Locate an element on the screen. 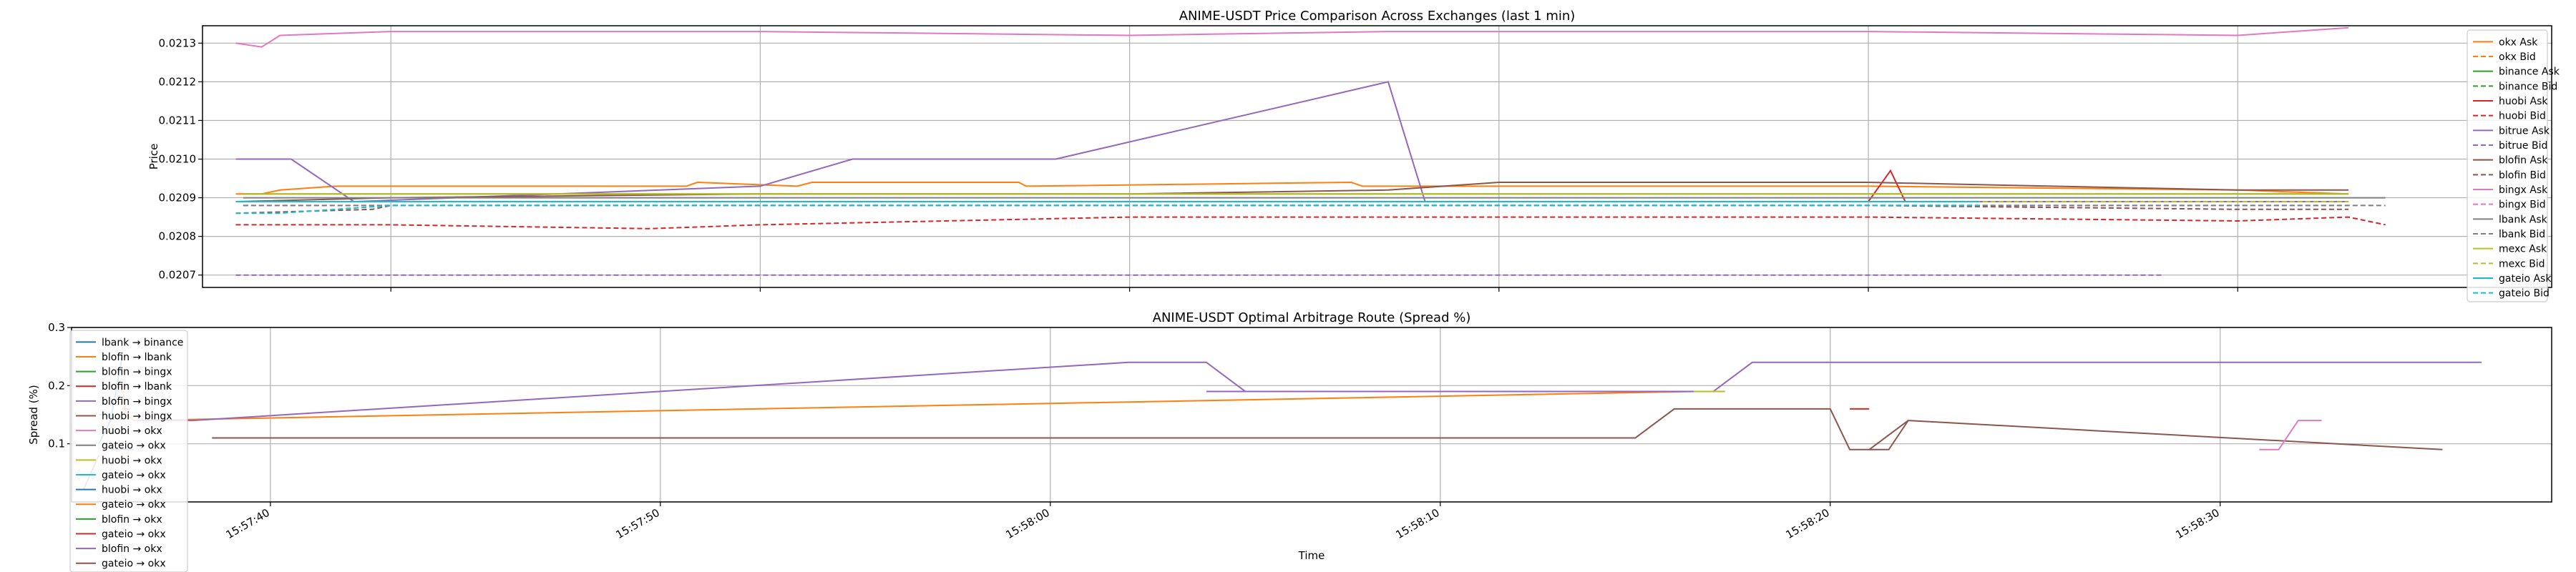  x-tick-label: 15:58:30 is located at coordinates (2197, 523).